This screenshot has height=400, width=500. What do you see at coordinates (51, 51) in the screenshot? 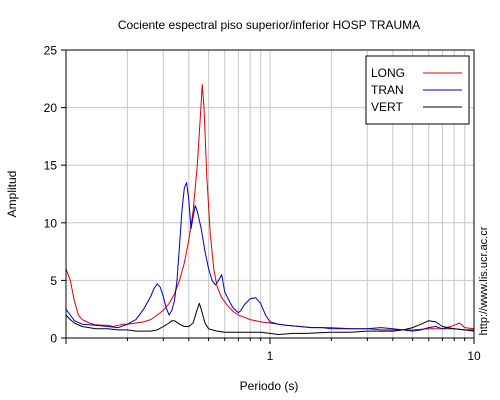
I see `y-tick-label: 25` at bounding box center [51, 51].